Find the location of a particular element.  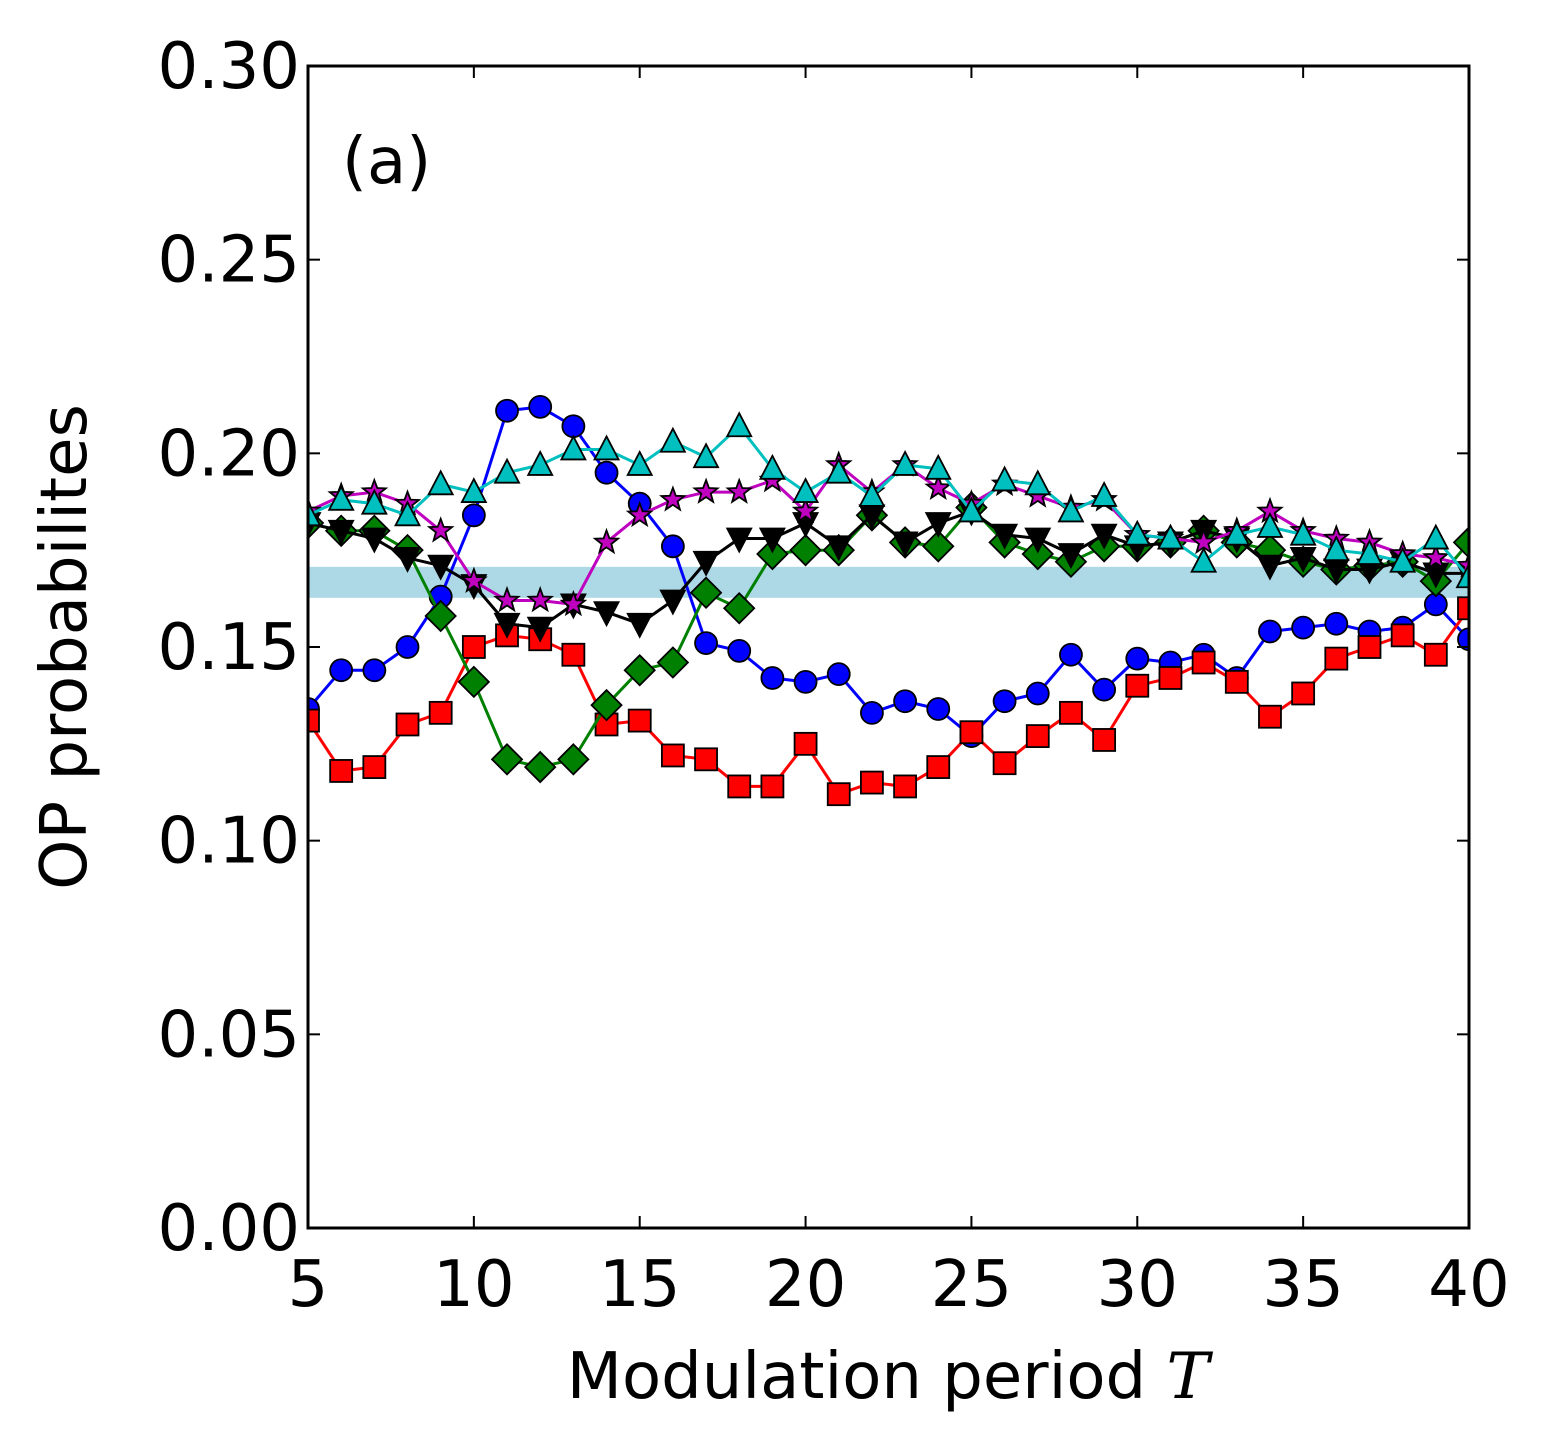

series-red-square is located at coordinates (888, 701).